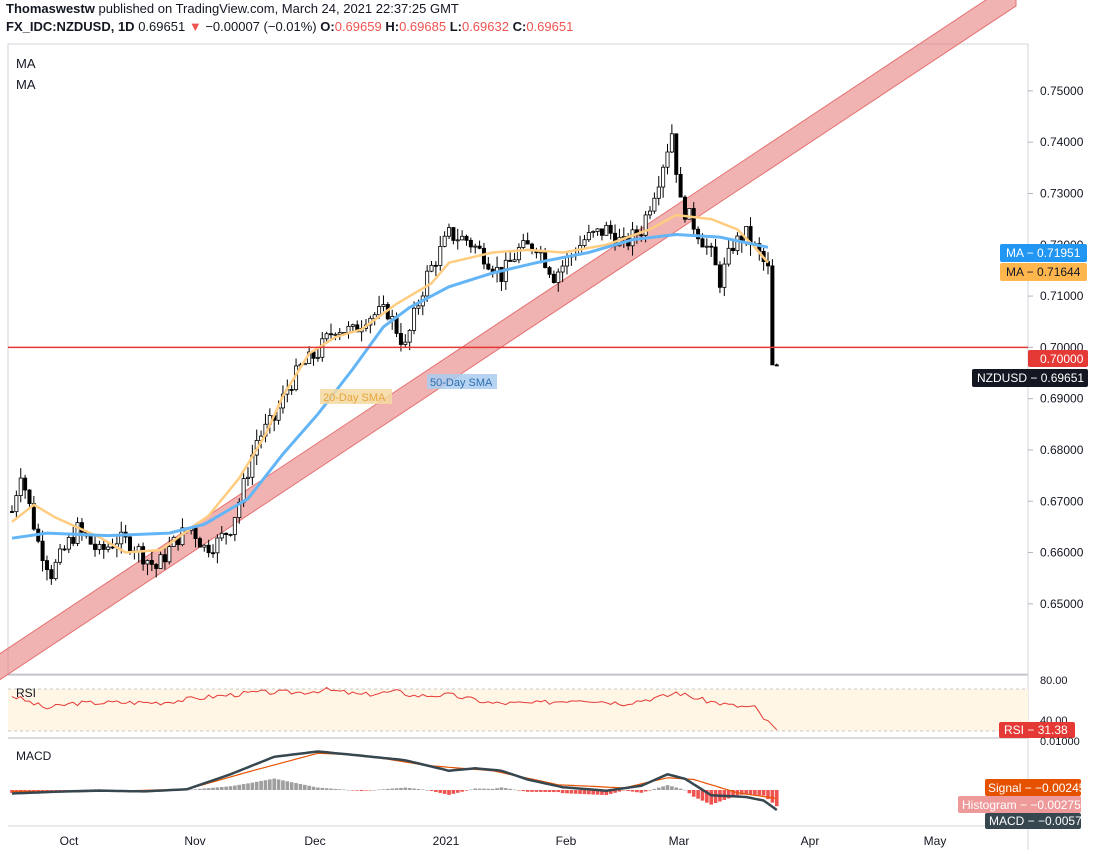  I want to click on open-label: O:, so click(327, 26).